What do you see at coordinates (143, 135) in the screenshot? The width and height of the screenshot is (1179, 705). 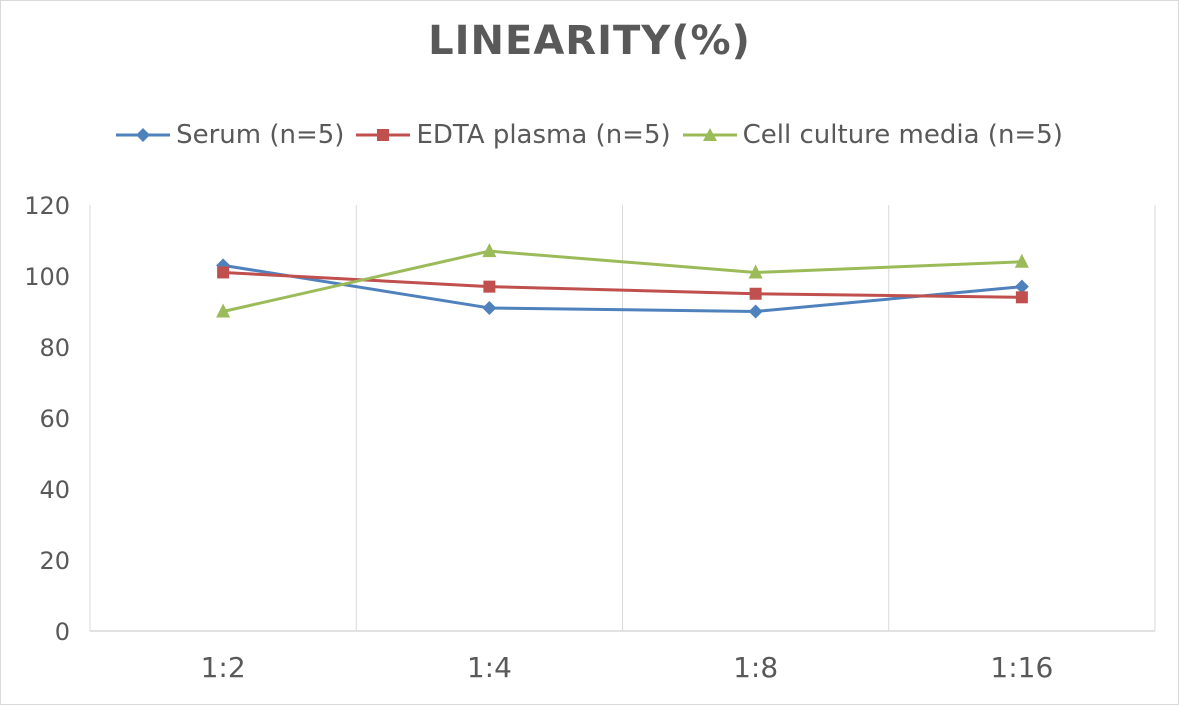 I see `legend-marker-serum` at bounding box center [143, 135].